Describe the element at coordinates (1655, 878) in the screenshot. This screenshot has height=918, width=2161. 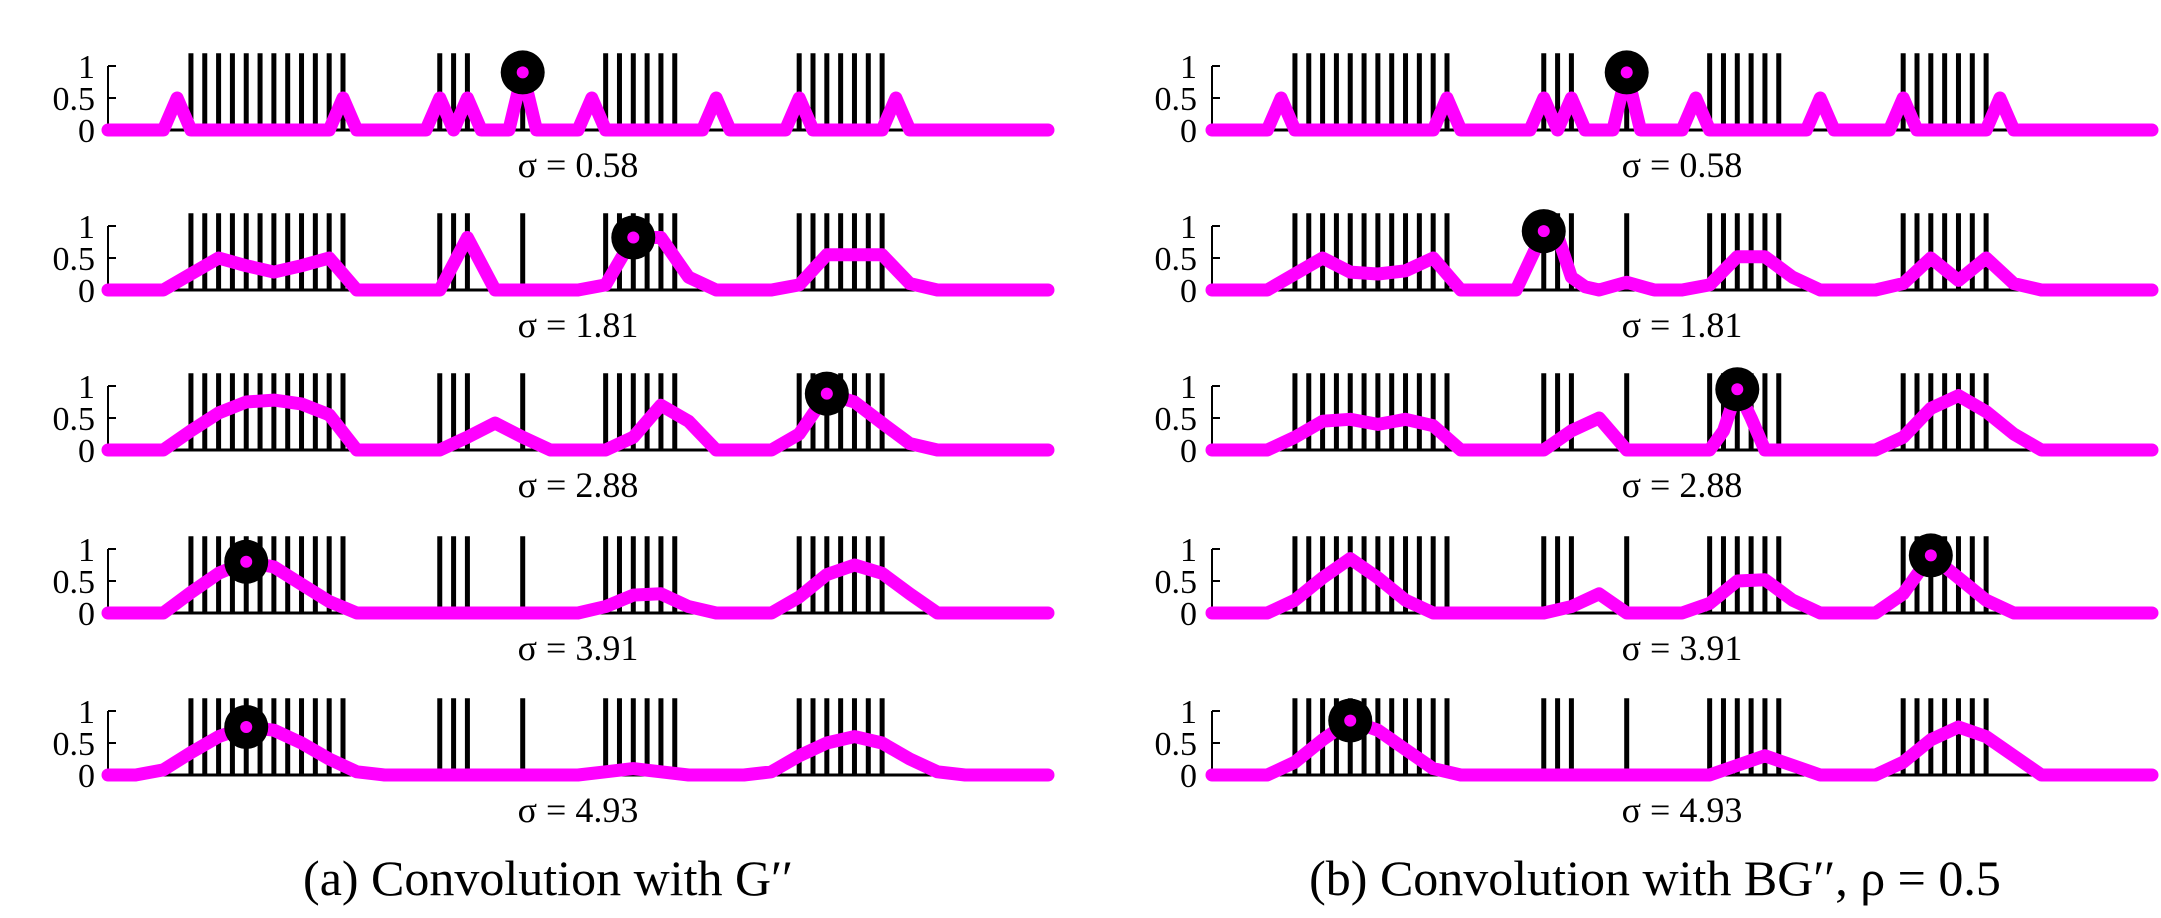
I see `caption: (b) Convolution with BG′′, ρ = 0.5` at that location.